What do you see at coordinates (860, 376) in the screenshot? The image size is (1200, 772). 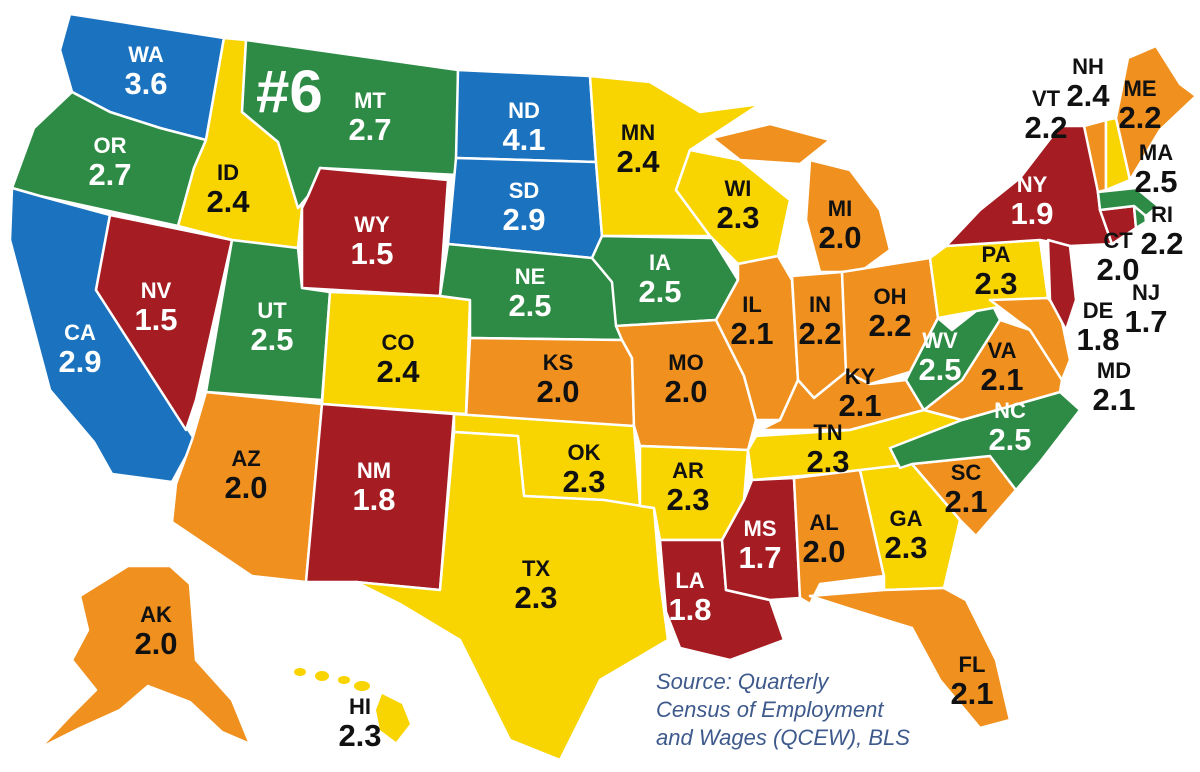 I see `svg-text: KY` at bounding box center [860, 376].